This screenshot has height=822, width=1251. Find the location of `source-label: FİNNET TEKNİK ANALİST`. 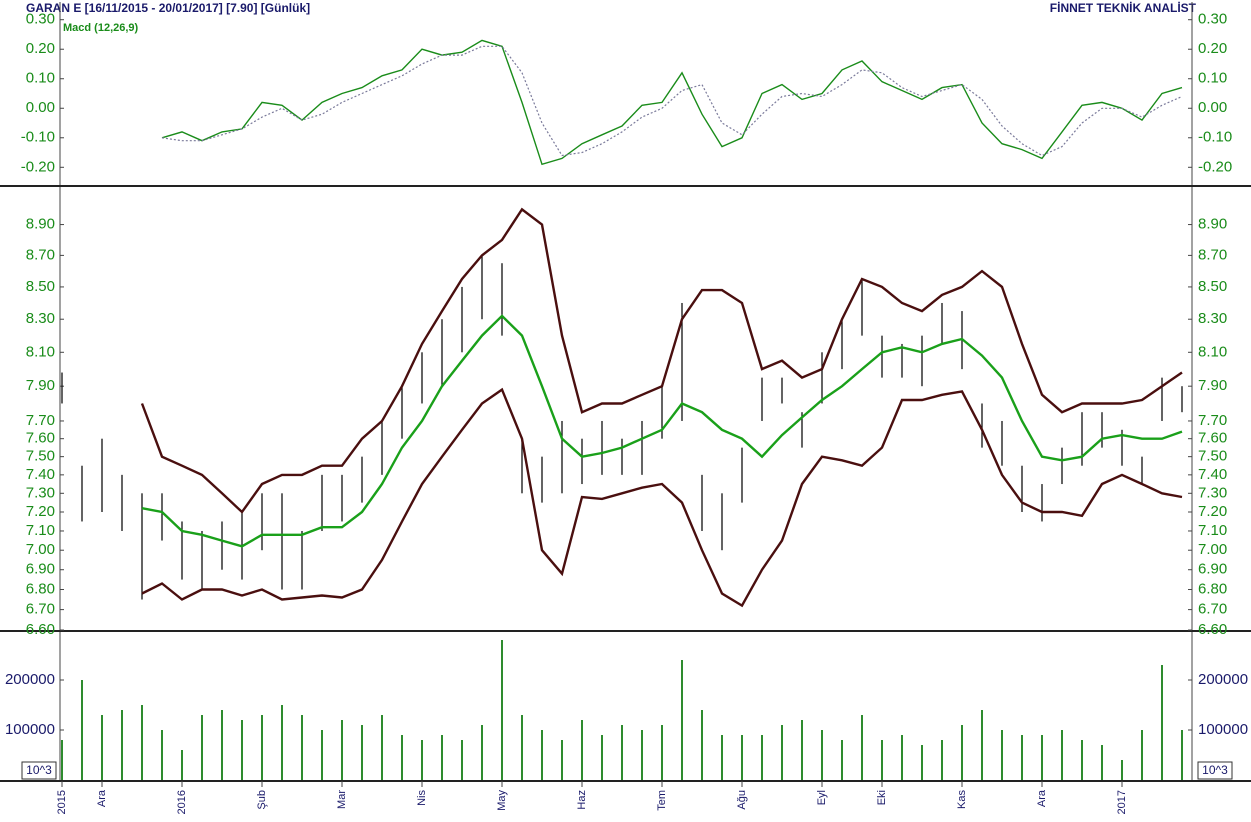

source-label: FİNNET TEKNİK ANALİST is located at coordinates (1123, 7).